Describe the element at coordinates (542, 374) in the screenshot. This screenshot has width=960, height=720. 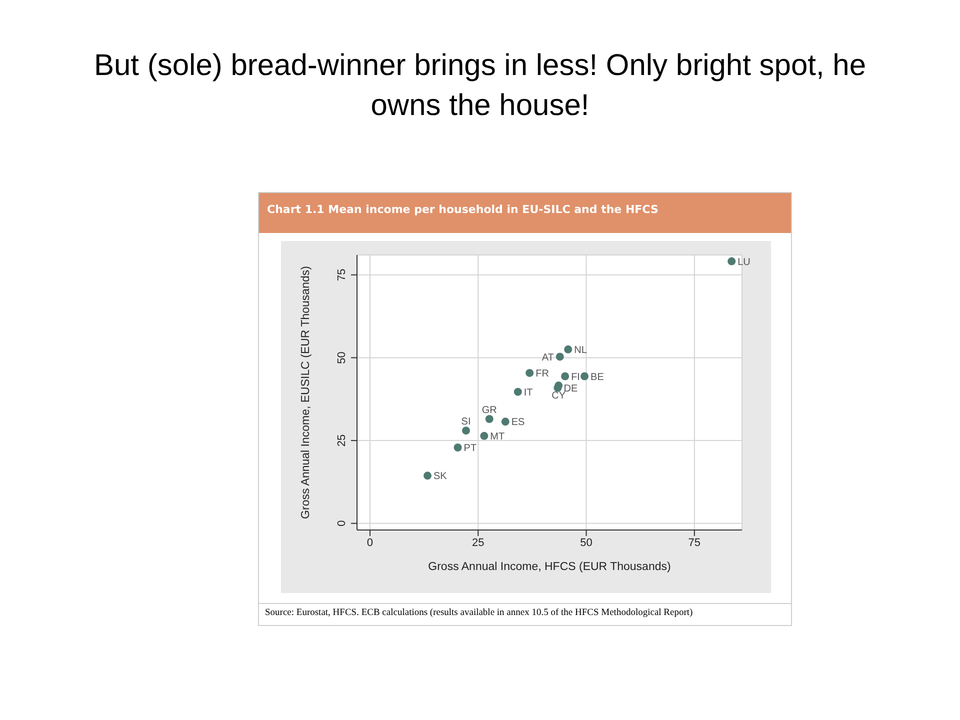
I see `annotation: FR` at that location.